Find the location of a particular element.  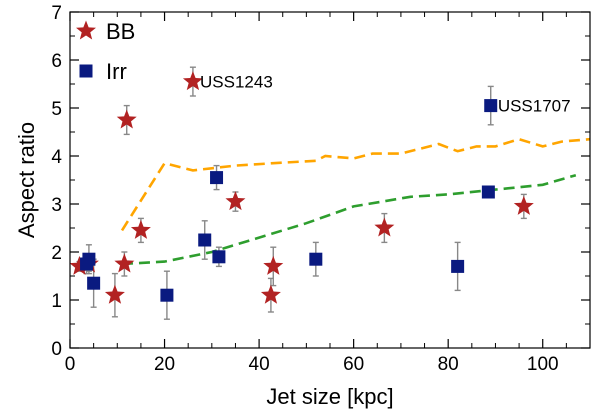

y-tick-label: 4 is located at coordinates (56, 157).